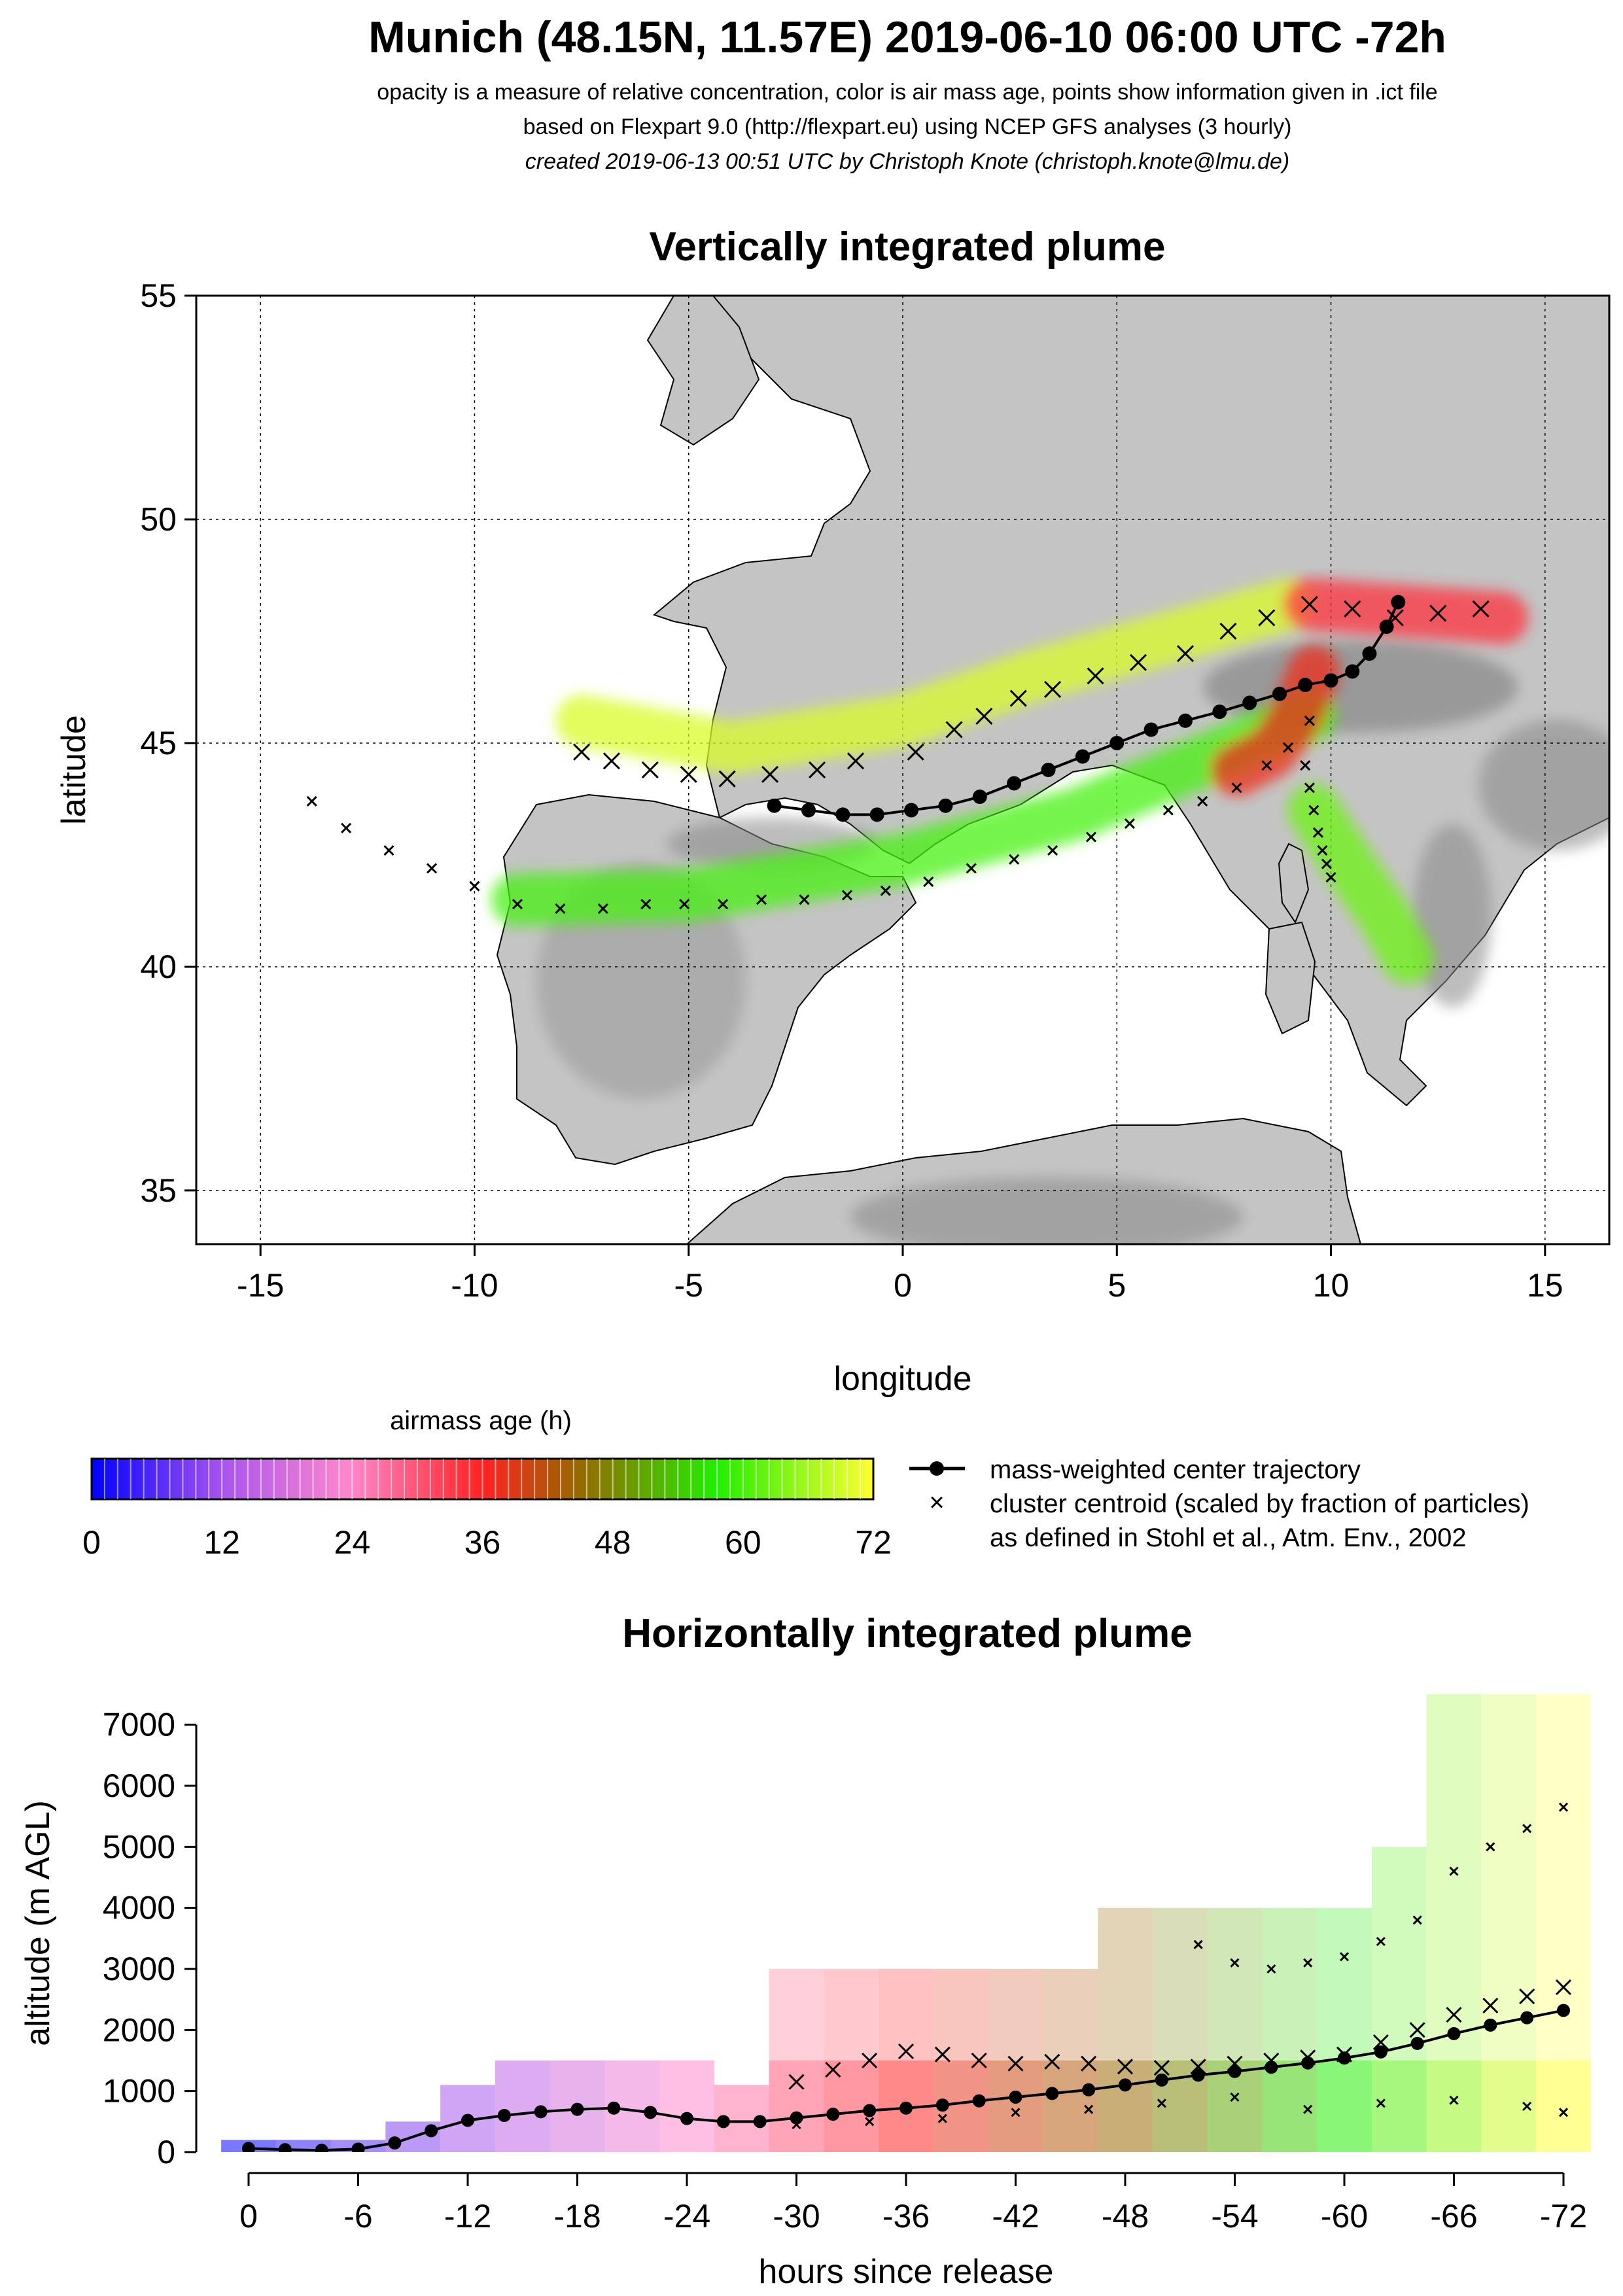 This screenshot has width=1623, height=2296. What do you see at coordinates (139, 1846) in the screenshot?
I see `altitude-y-tick-label: 5000` at bounding box center [139, 1846].